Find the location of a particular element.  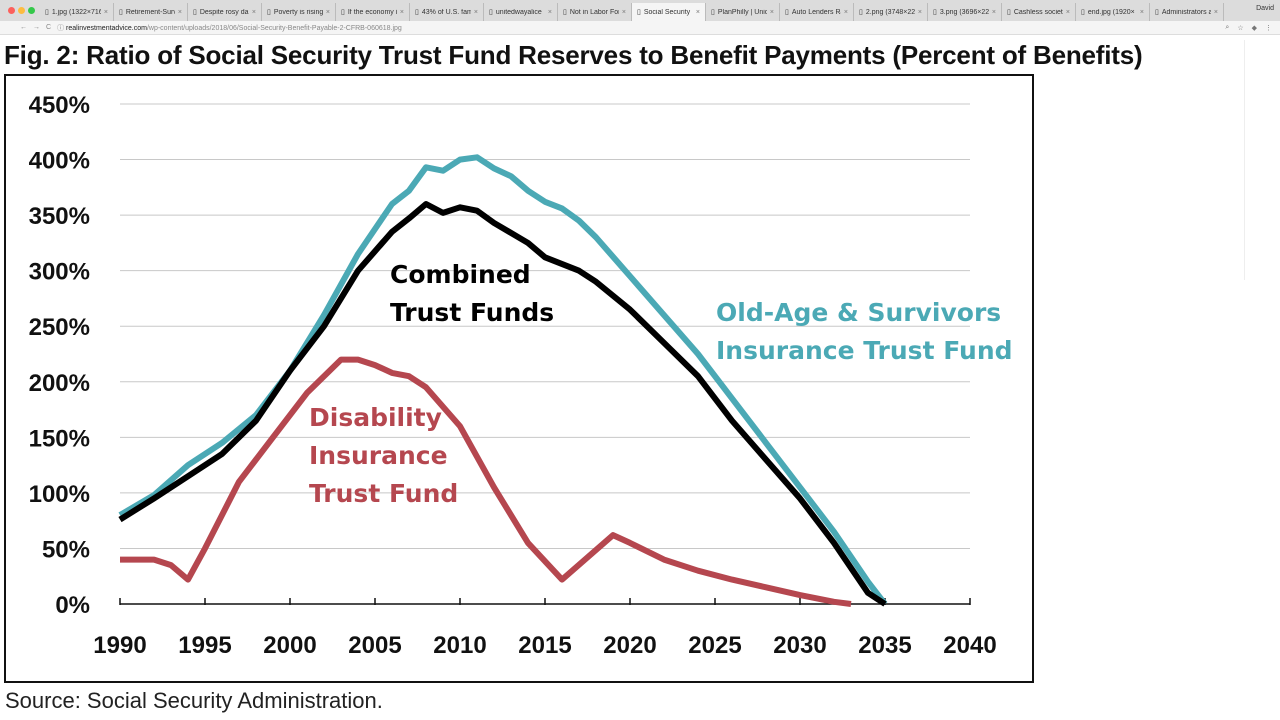

tab: ▯ Cashless societ × is located at coordinates (1039, 12).